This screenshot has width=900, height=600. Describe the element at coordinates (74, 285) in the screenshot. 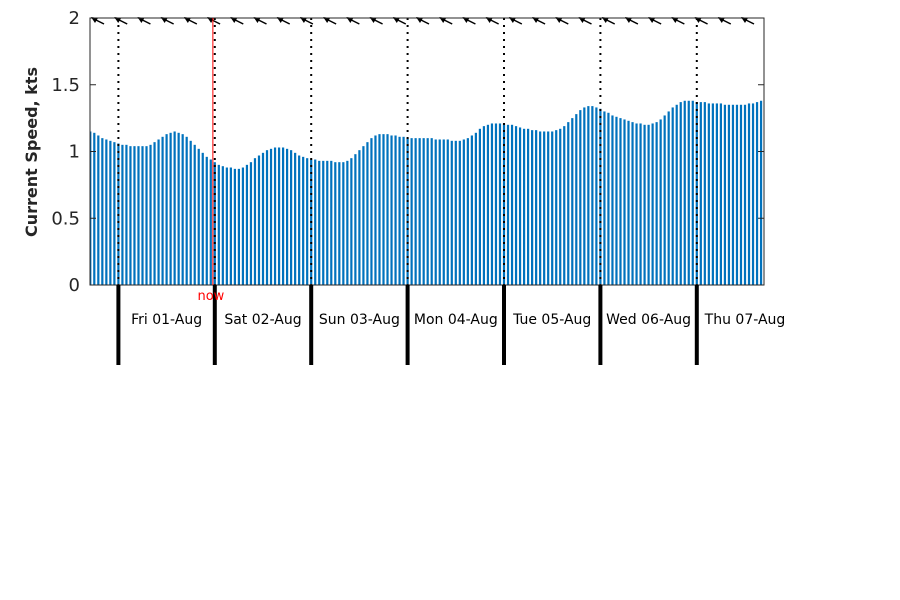

I see `y-tick-label: 0` at that location.